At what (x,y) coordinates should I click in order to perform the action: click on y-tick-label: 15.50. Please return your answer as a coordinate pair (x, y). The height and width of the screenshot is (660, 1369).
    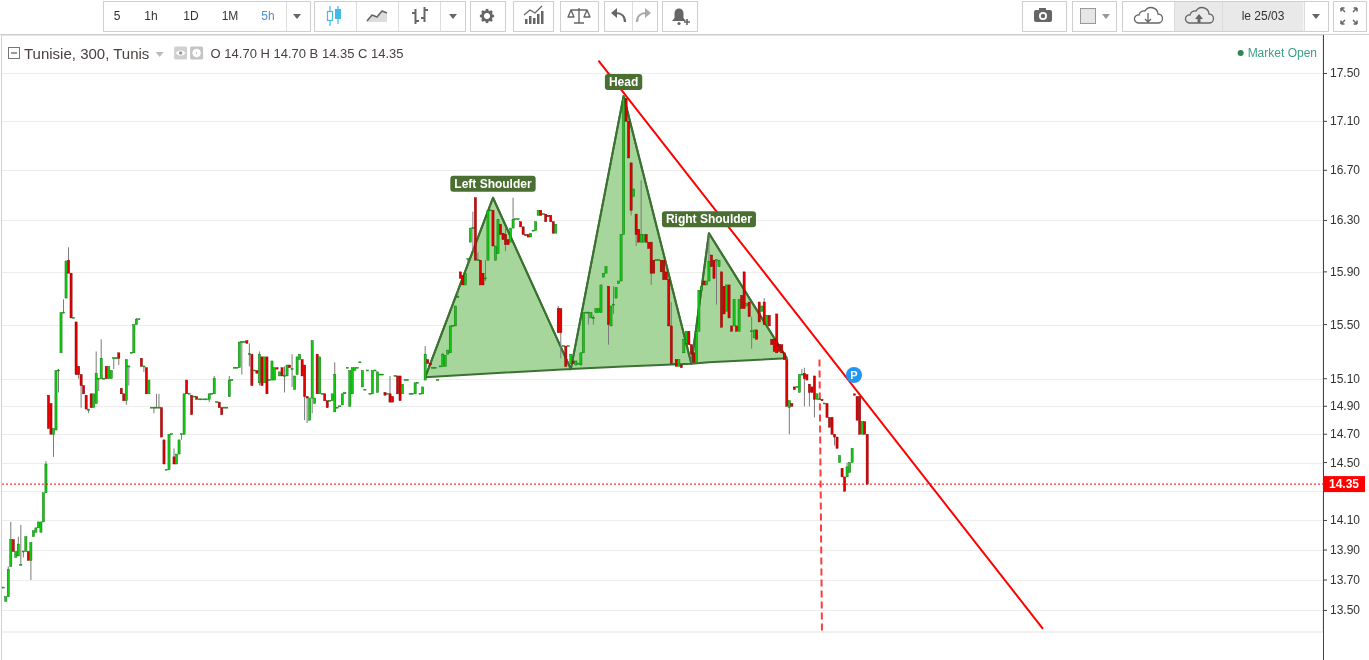
    Looking at the image, I should click on (1345, 324).